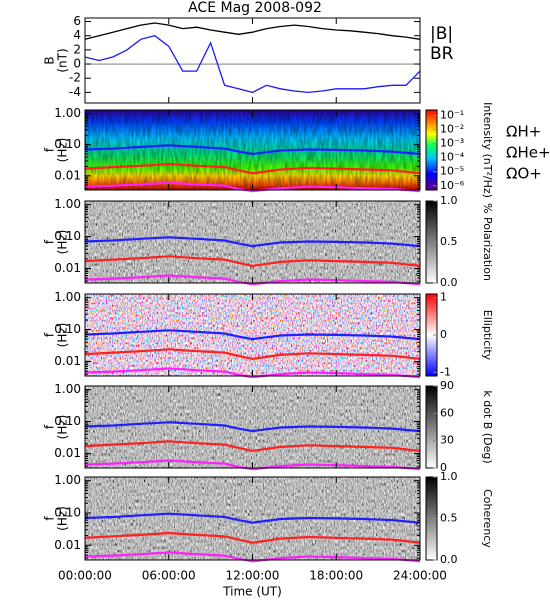 The image size is (550, 600). Describe the element at coordinates (169, 576) in the screenshot. I see `x-tick-label: 06:00:00` at that location.